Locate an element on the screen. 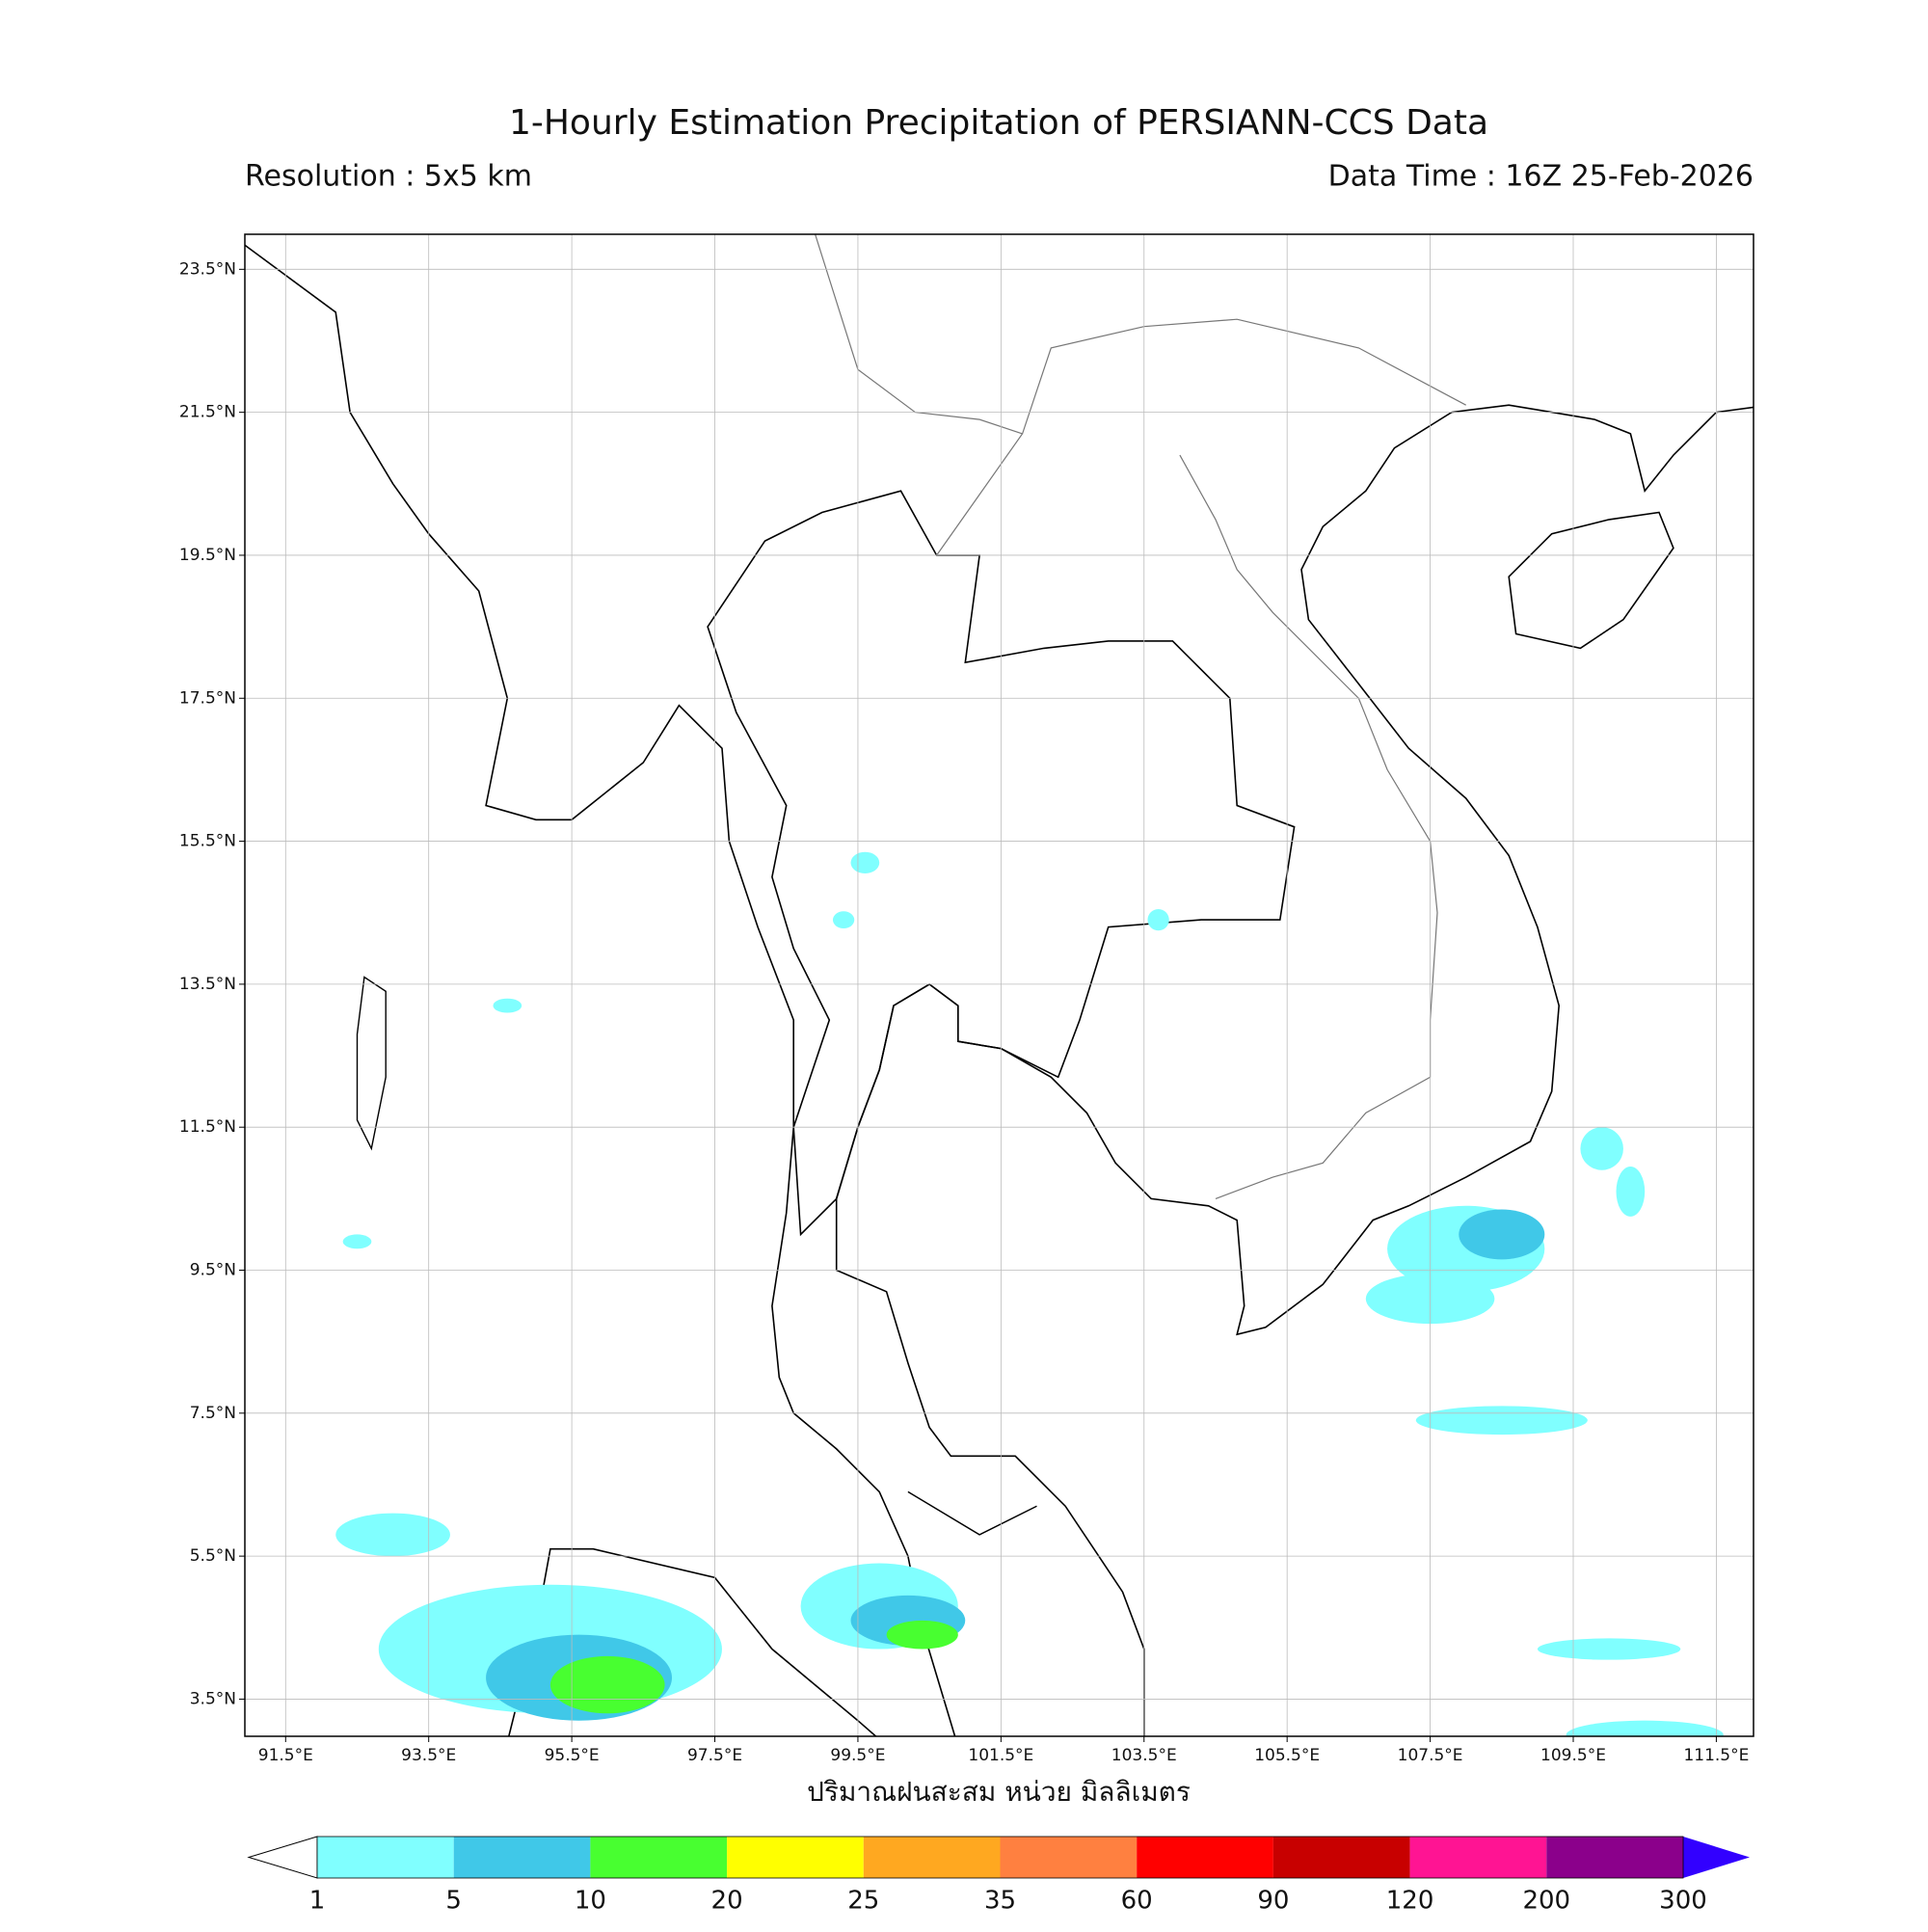 This screenshot has width=1928, height=1932. colorbar-under is located at coordinates (283, 1858).